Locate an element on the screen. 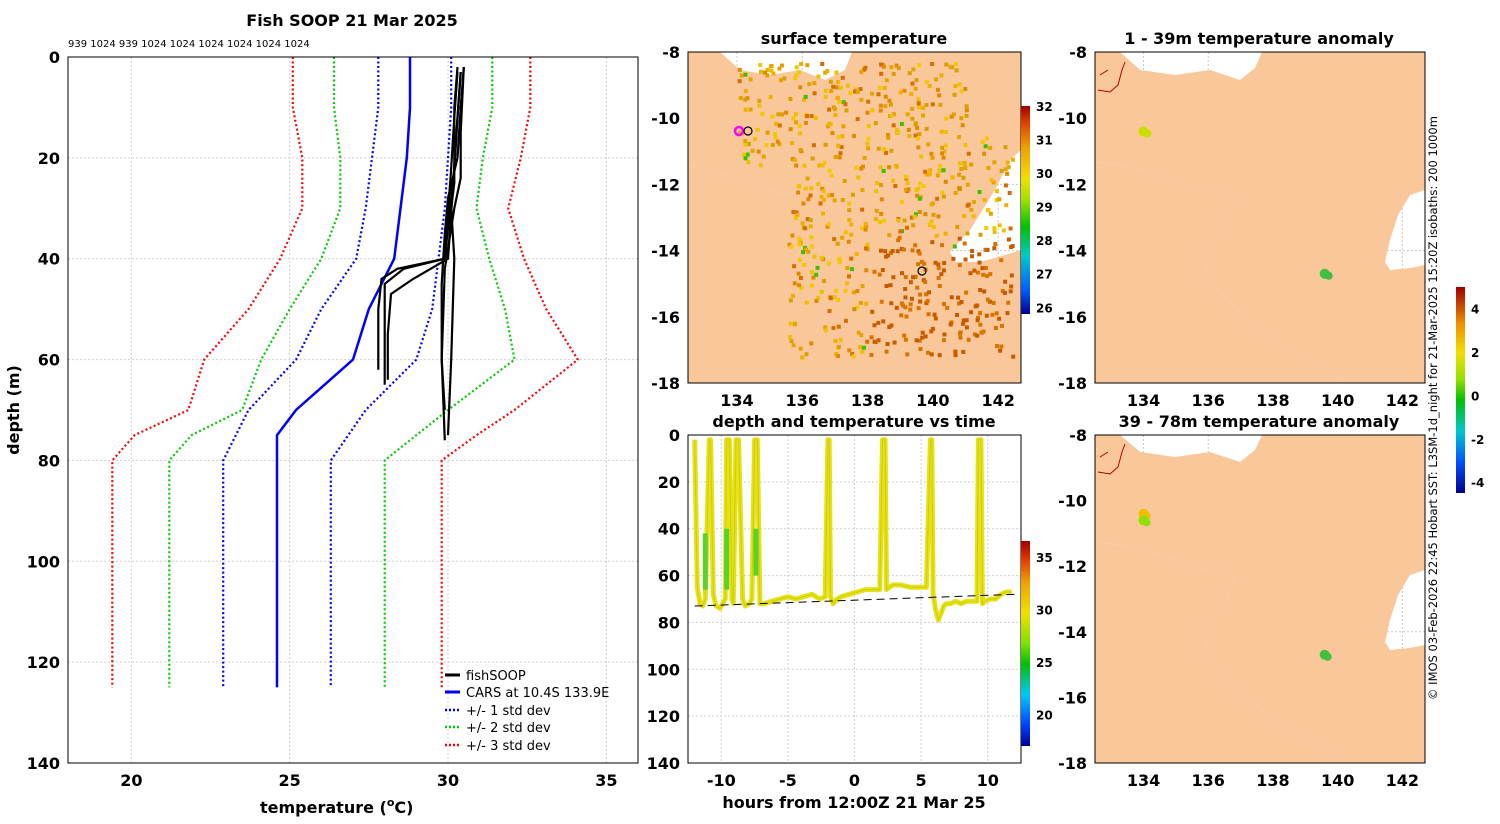  sst-colorbar-tick-label: 31 is located at coordinates (1044, 141).